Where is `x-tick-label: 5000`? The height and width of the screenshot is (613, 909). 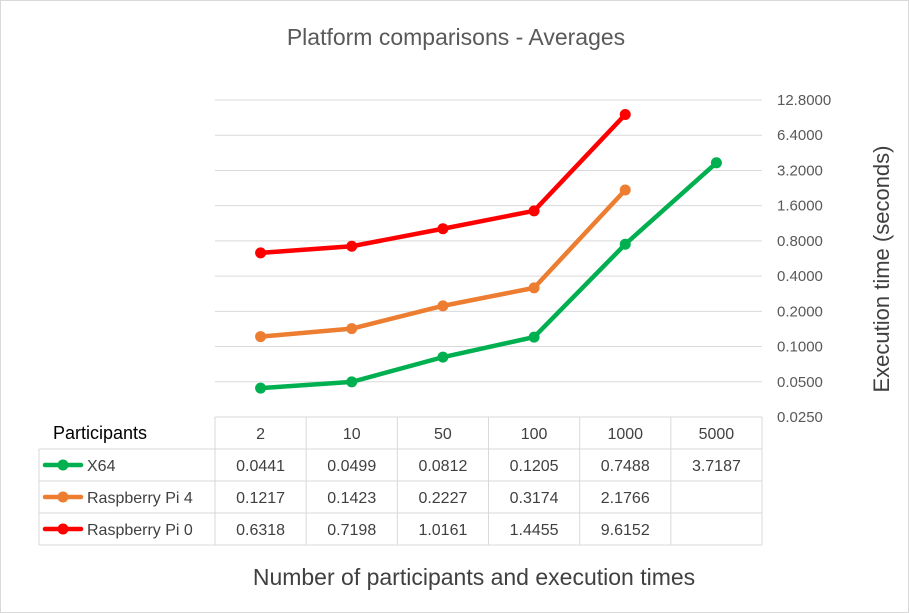 x-tick-label: 5000 is located at coordinates (717, 434).